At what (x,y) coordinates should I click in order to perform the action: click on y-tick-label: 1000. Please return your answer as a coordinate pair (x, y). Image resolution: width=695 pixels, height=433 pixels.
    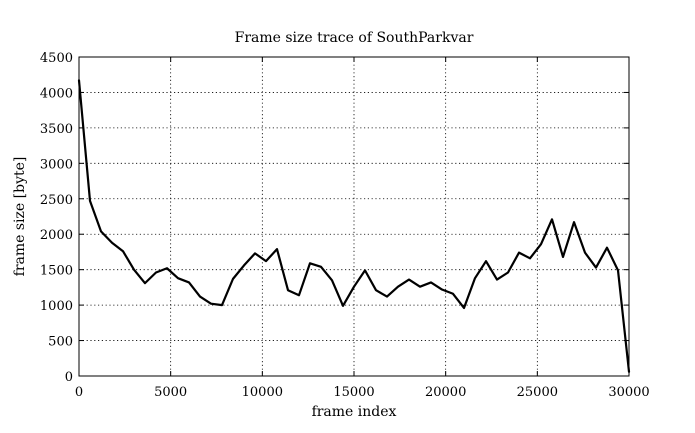
    Looking at the image, I should click on (56, 306).